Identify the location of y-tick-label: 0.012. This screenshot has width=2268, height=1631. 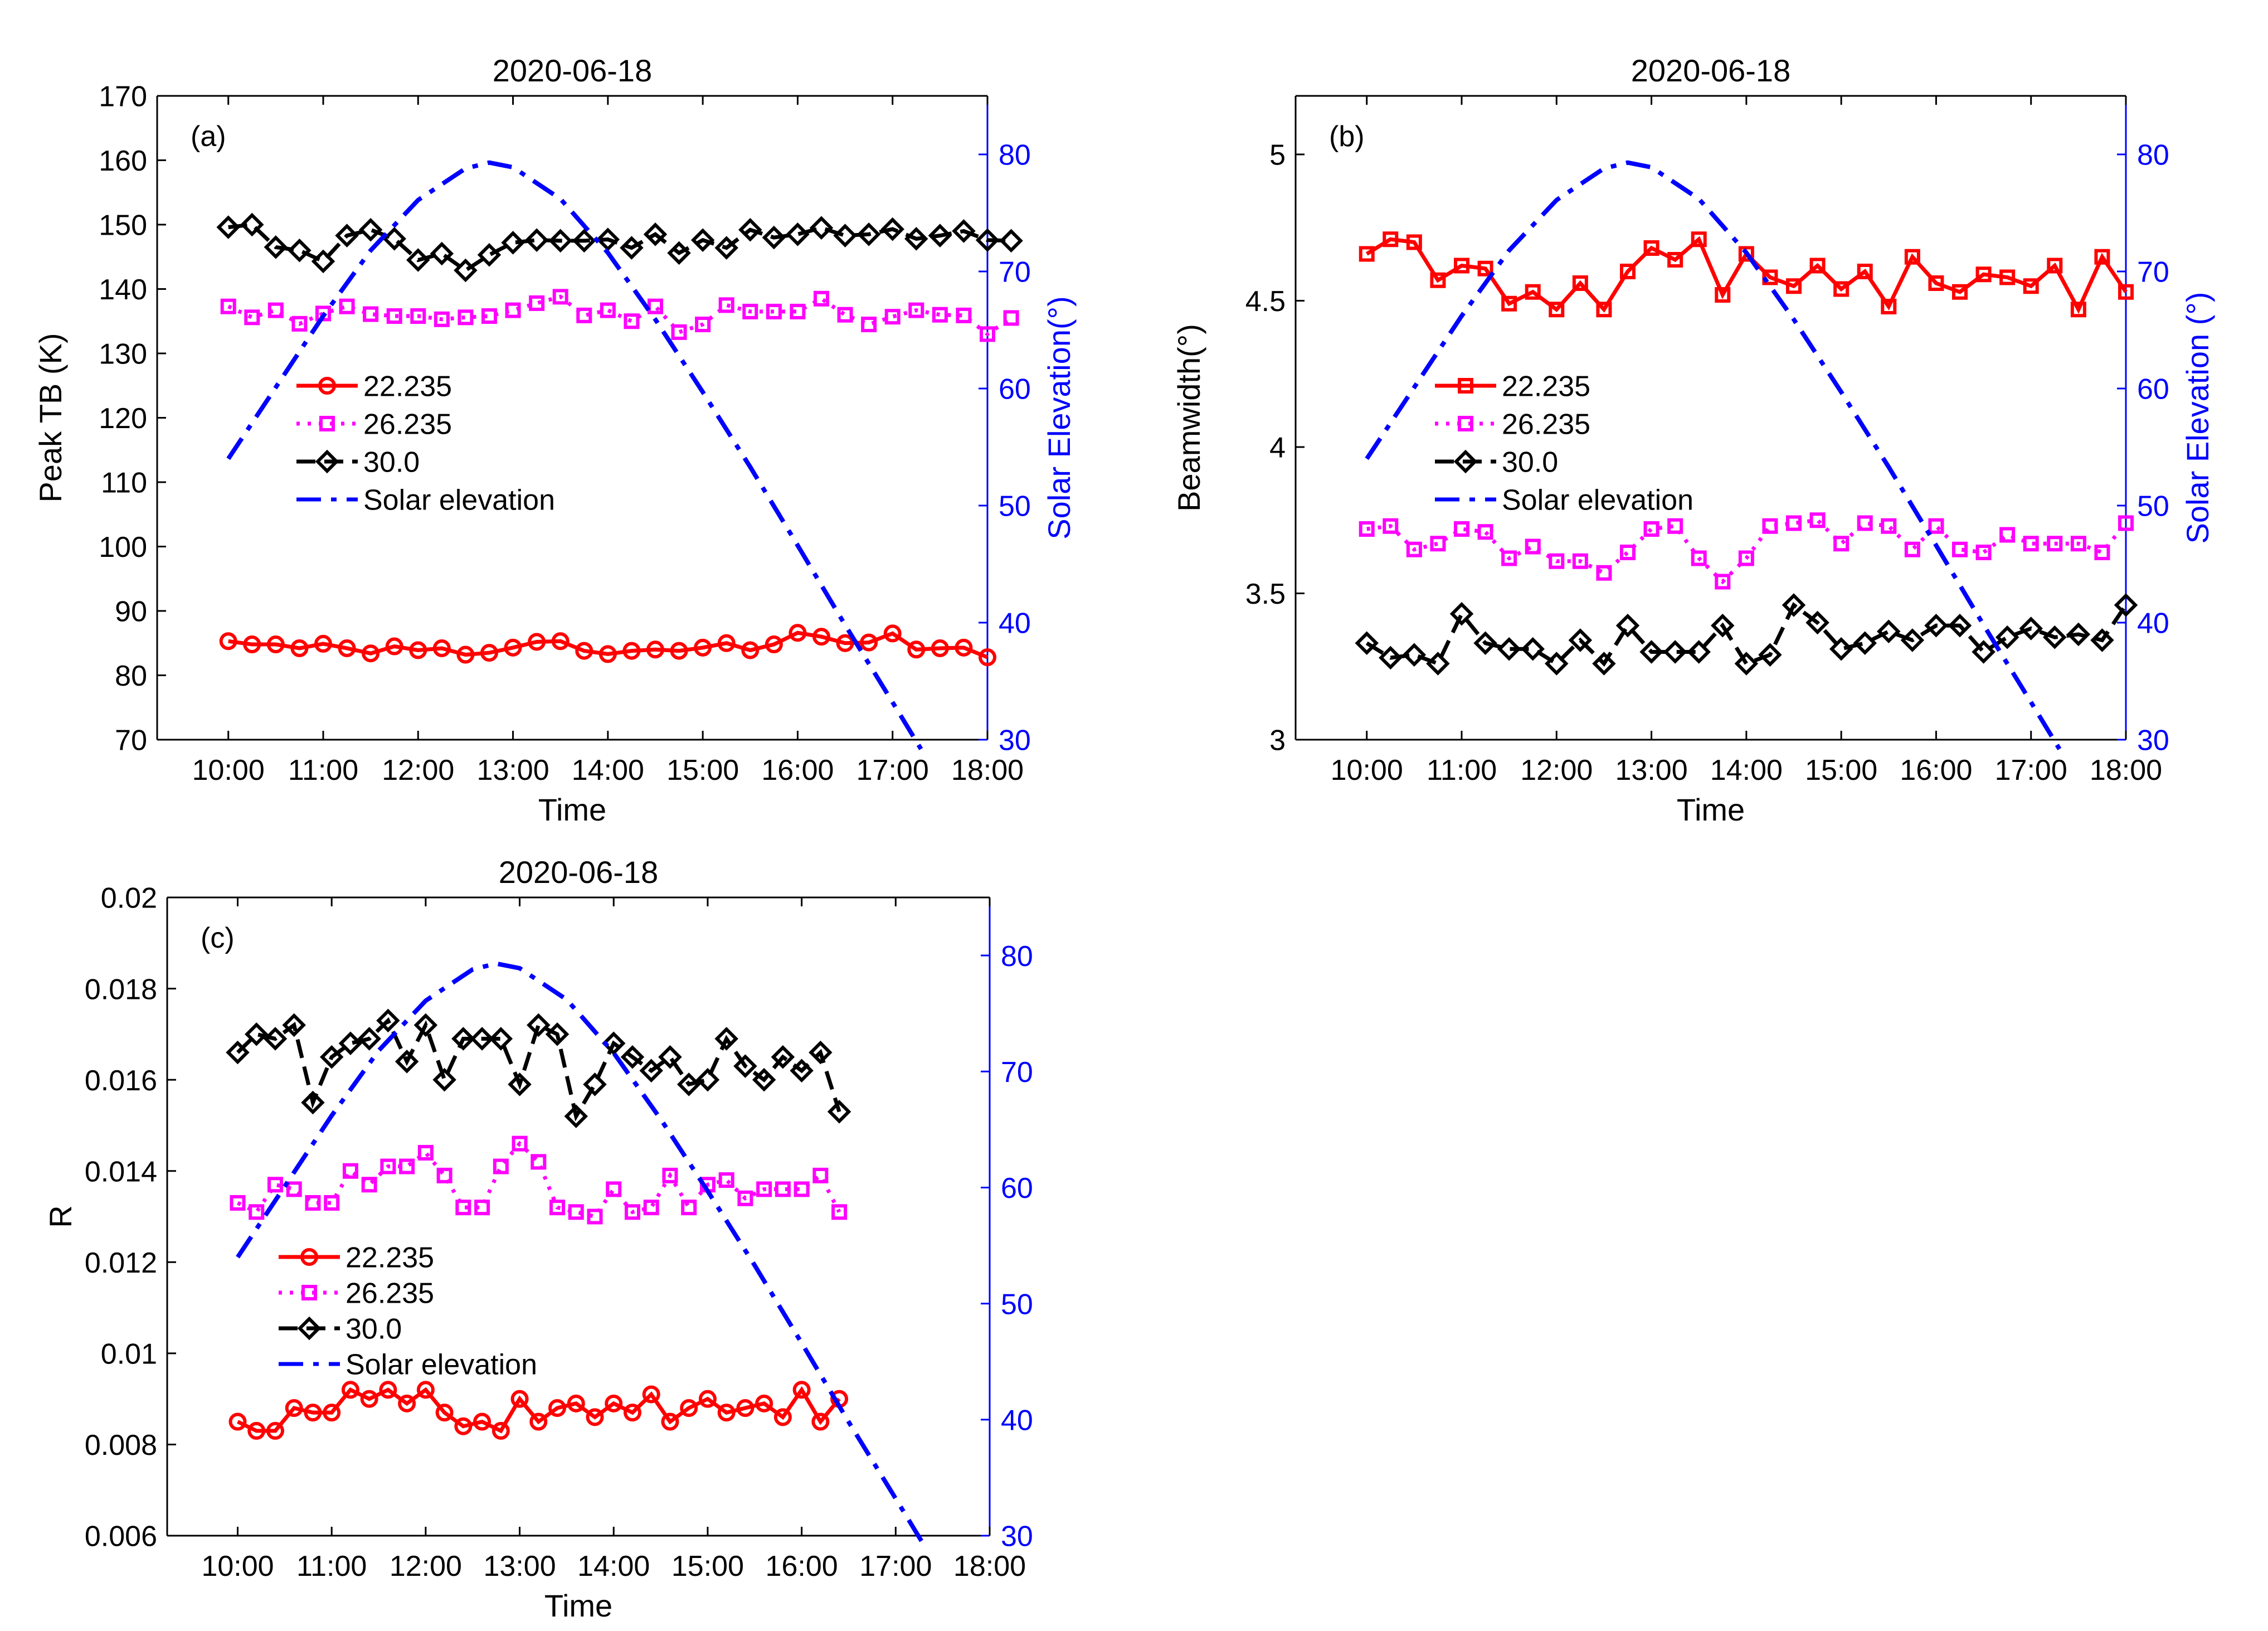
(121, 1263).